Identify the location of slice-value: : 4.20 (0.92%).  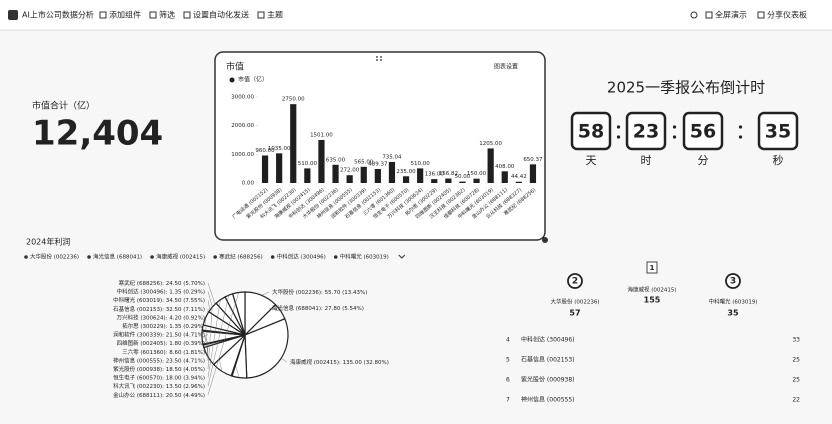
(185, 318).